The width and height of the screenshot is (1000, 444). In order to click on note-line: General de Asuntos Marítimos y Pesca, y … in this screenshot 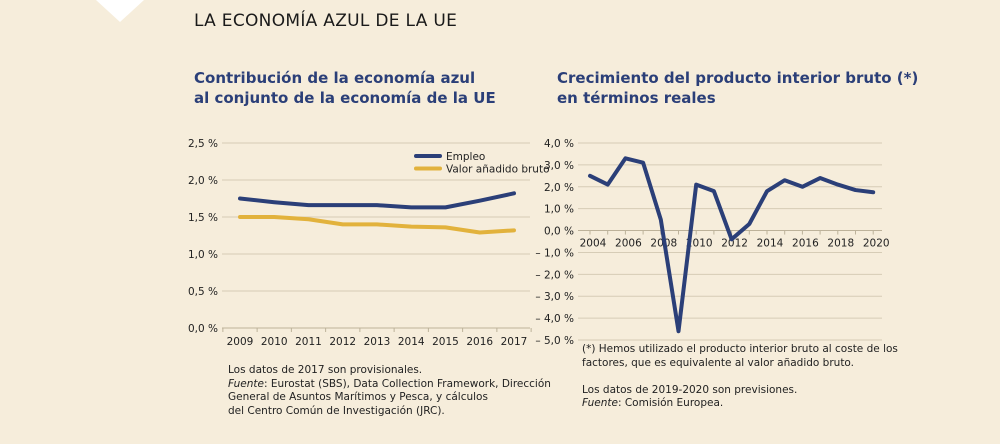, I will do `click(358, 397)`.